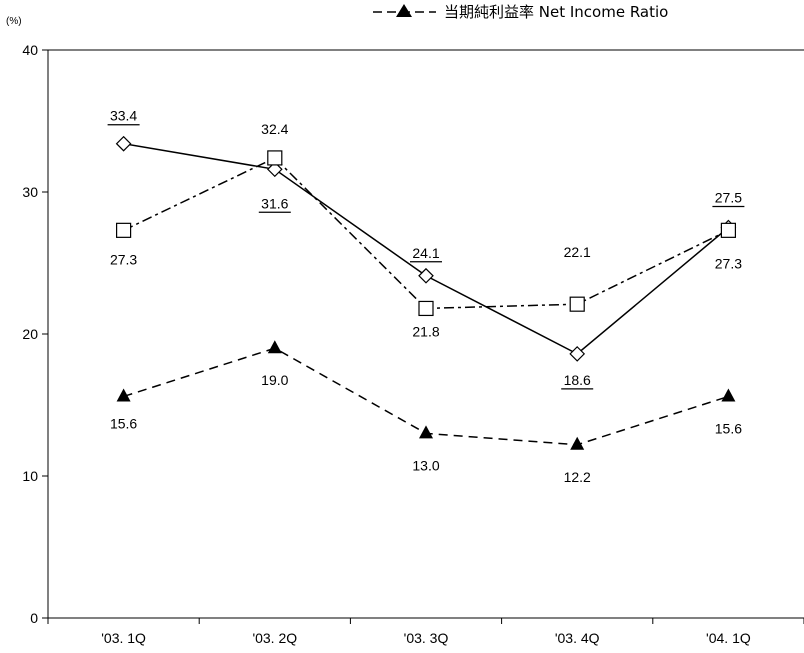  What do you see at coordinates (30, 334) in the screenshot?
I see `y-tick-label: 20` at bounding box center [30, 334].